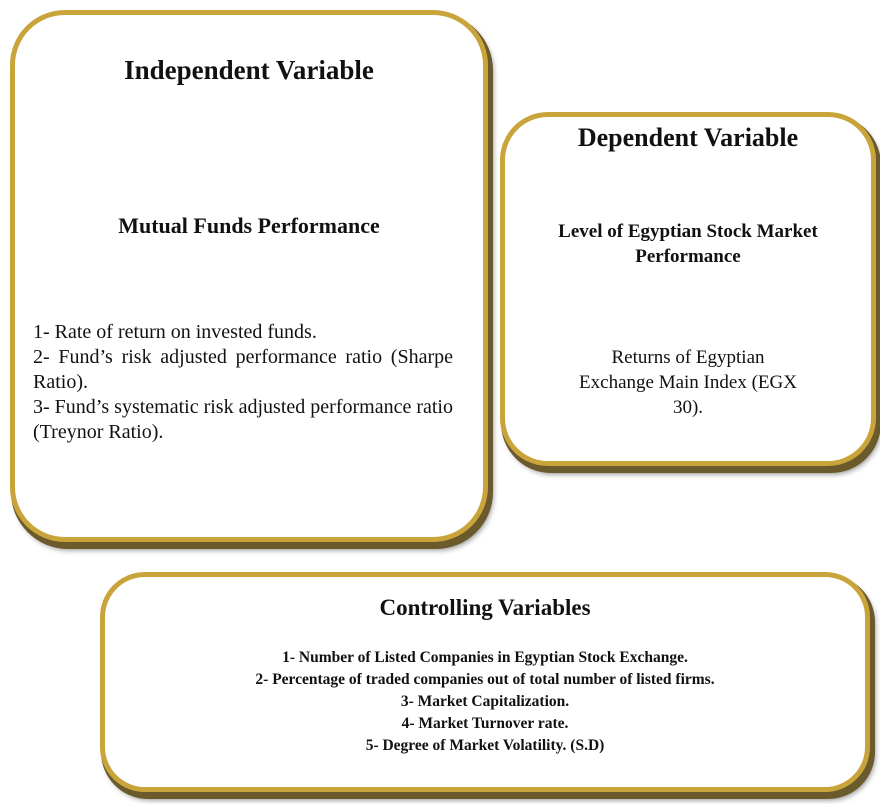 This screenshot has height=804, width=880. I want to click on box-subtitle: Mutual Funds Performance, so click(249, 225).